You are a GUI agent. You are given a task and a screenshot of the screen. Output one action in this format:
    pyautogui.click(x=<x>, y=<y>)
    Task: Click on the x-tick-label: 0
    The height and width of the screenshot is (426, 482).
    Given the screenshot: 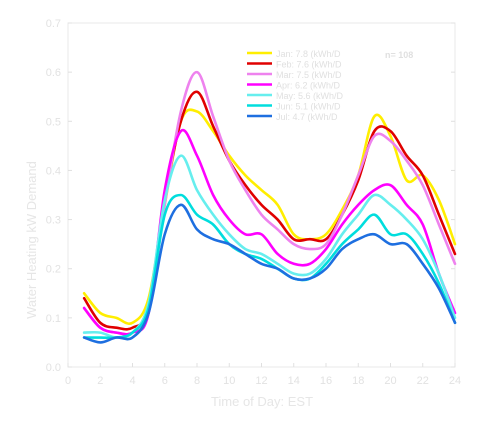 What is the action you would take?
    pyautogui.click(x=68, y=381)
    